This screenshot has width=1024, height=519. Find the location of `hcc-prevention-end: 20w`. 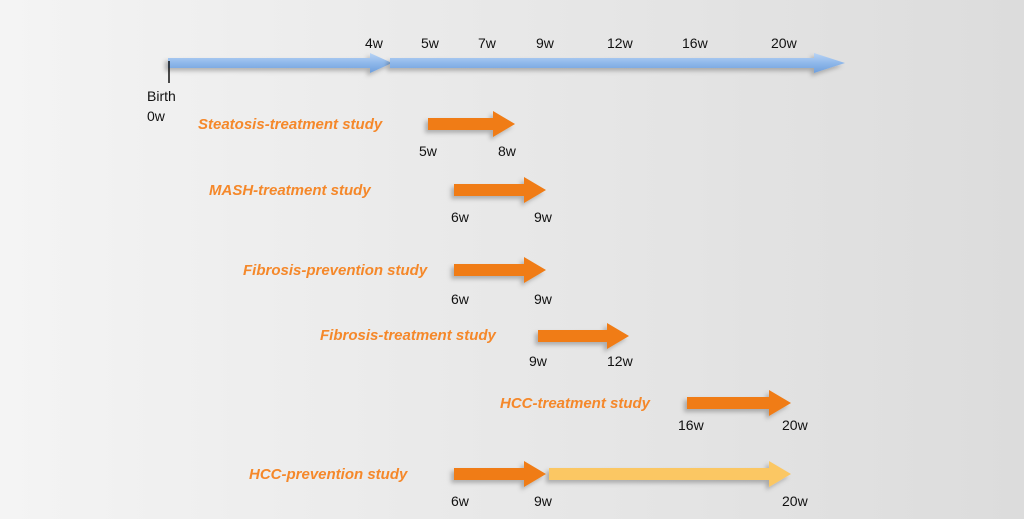

hcc-prevention-end: 20w is located at coordinates (795, 501).